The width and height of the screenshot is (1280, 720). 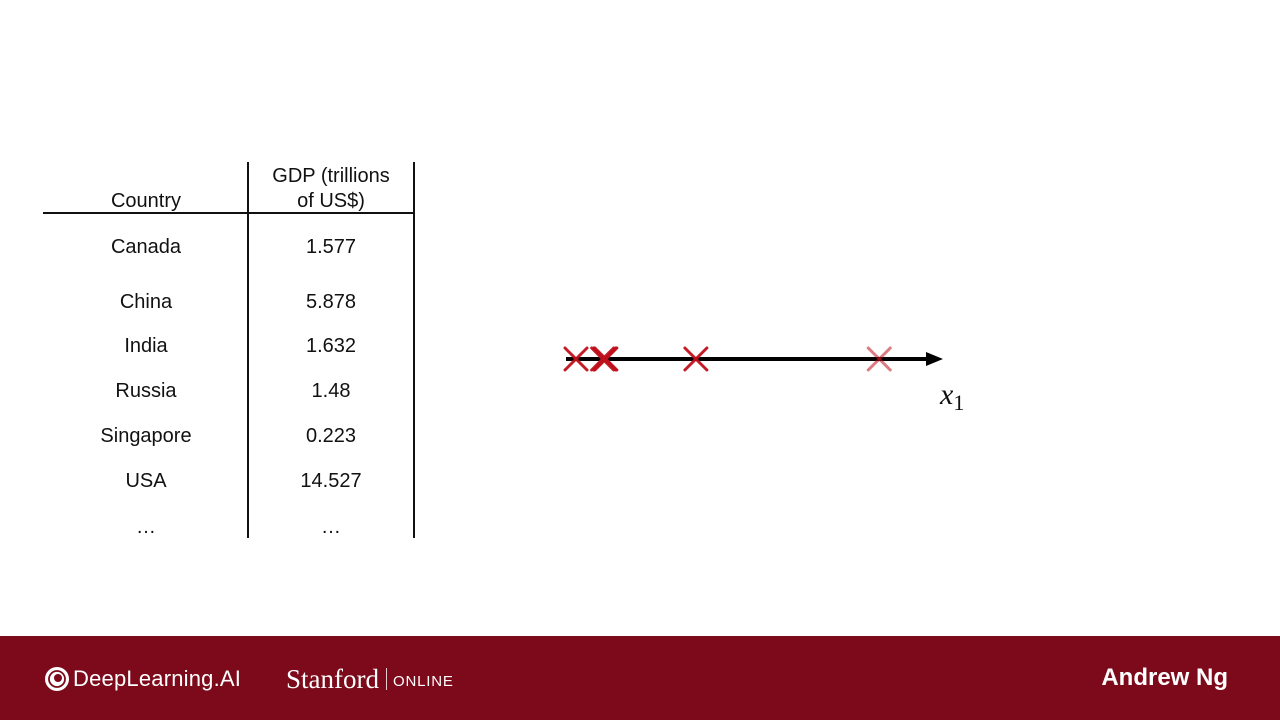 What do you see at coordinates (763, 380) in the screenshot?
I see `number-line-plot: x1` at bounding box center [763, 380].